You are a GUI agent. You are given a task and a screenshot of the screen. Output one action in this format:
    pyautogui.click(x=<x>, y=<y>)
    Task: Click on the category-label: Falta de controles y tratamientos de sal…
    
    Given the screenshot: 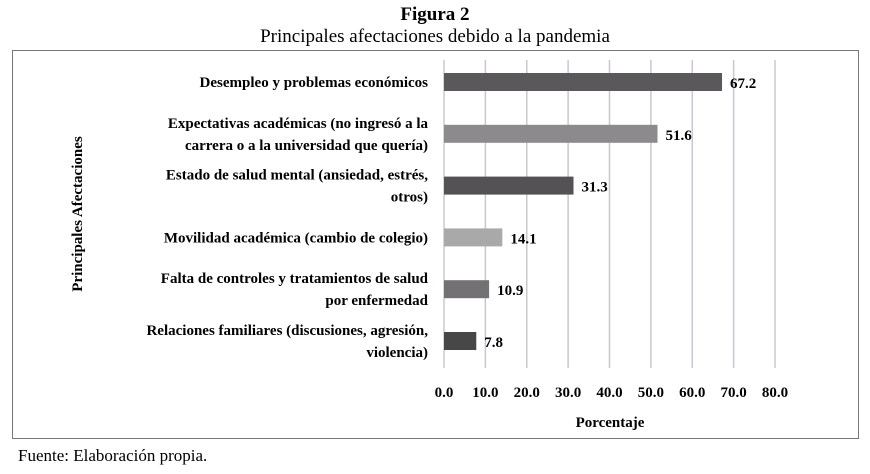 What is the action you would take?
    pyautogui.click(x=295, y=279)
    